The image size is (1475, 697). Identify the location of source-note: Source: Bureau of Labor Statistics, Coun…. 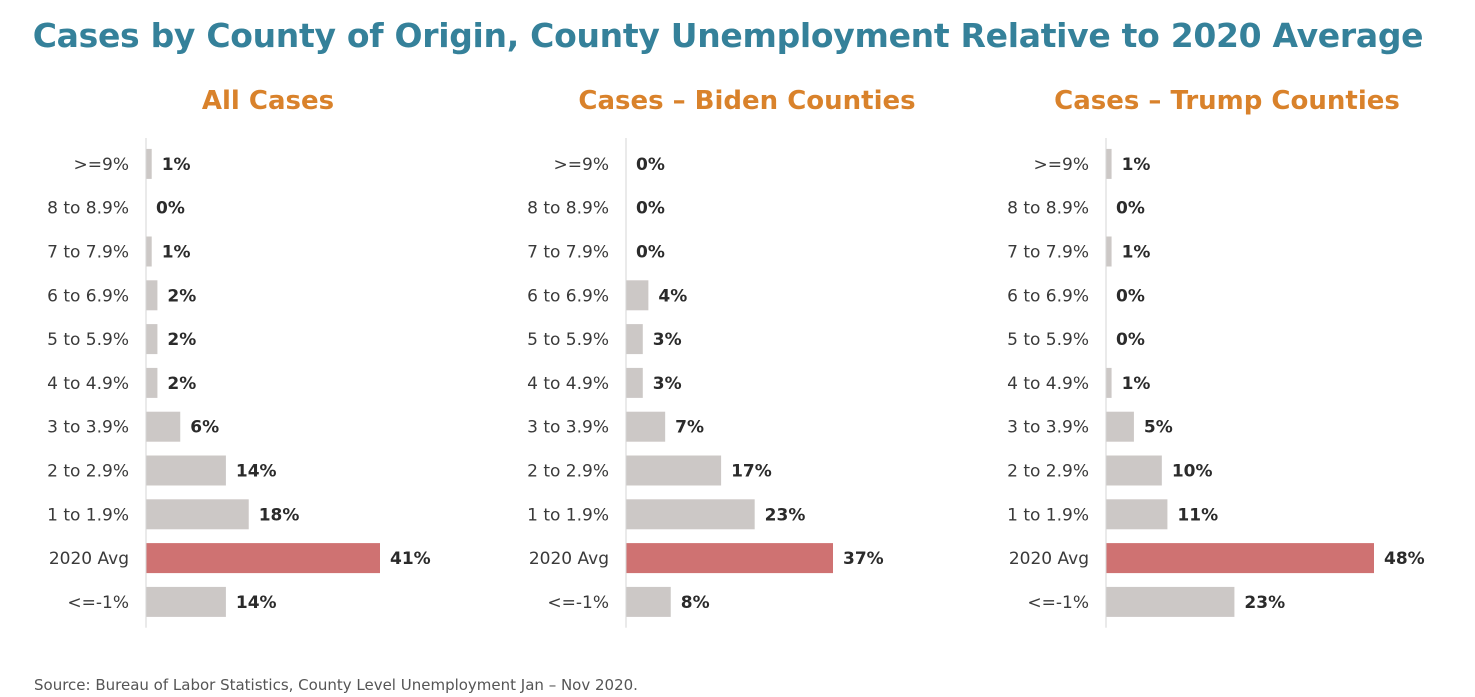
(336, 685).